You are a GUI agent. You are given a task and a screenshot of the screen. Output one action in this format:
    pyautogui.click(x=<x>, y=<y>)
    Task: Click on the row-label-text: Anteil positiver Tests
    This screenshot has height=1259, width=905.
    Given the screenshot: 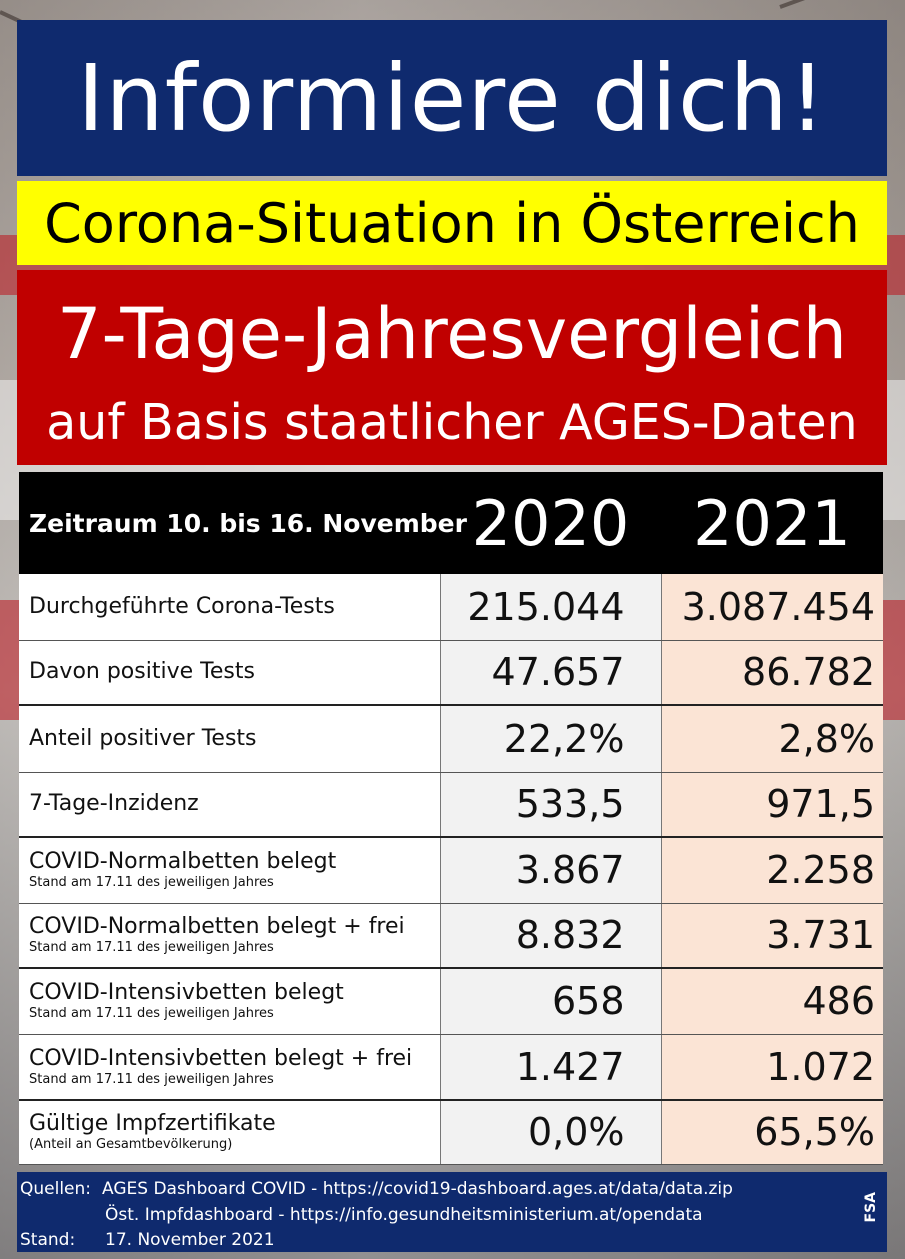 What is the action you would take?
    pyautogui.click(x=143, y=738)
    